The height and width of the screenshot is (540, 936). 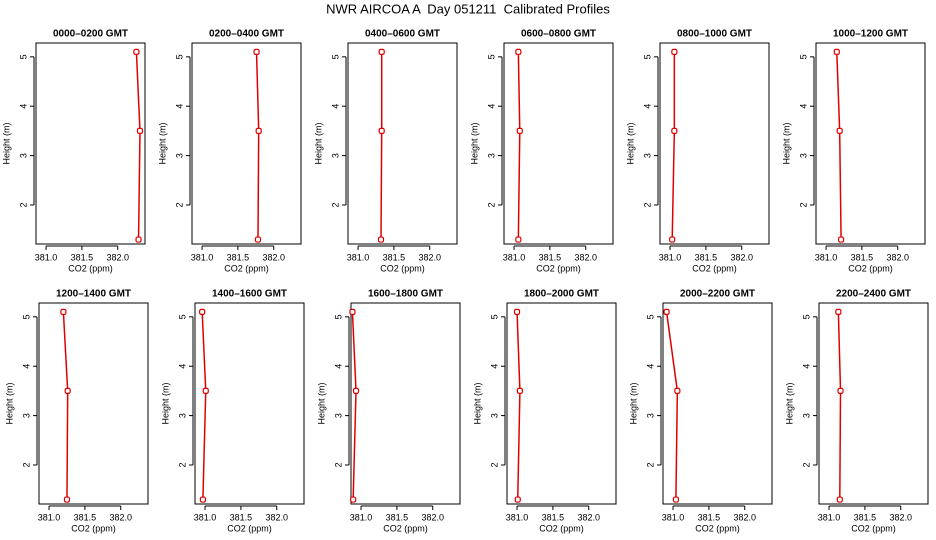 What do you see at coordinates (249, 294) in the screenshot?
I see `panel-title: 1400–1600 GMT` at bounding box center [249, 294].